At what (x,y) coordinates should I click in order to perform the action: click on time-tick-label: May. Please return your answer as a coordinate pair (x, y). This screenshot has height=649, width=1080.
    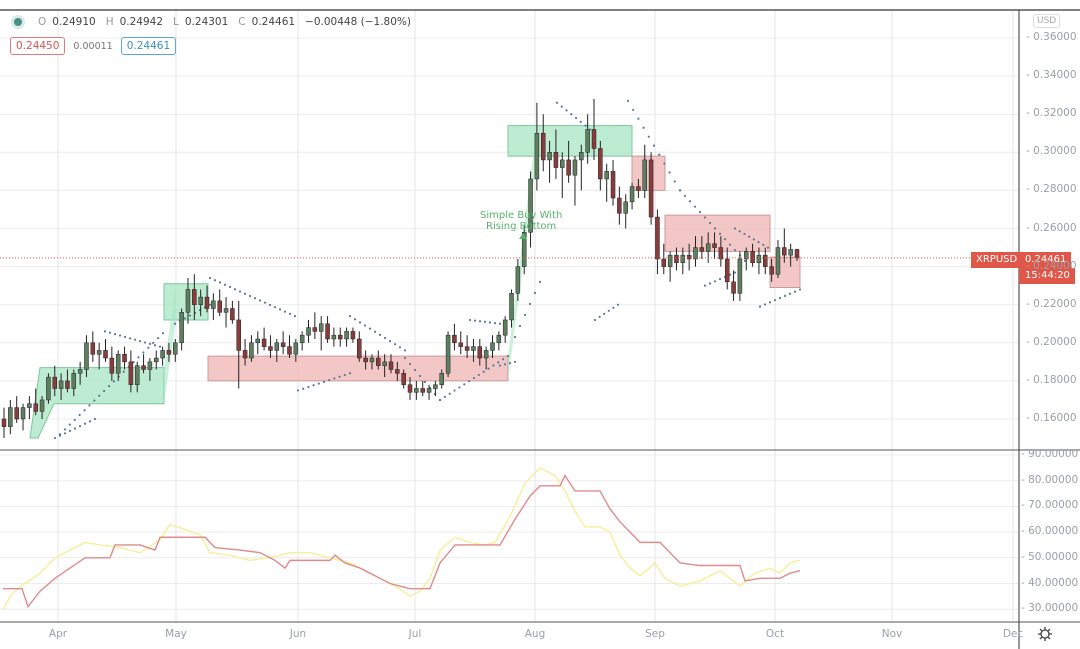
    Looking at the image, I should click on (176, 634).